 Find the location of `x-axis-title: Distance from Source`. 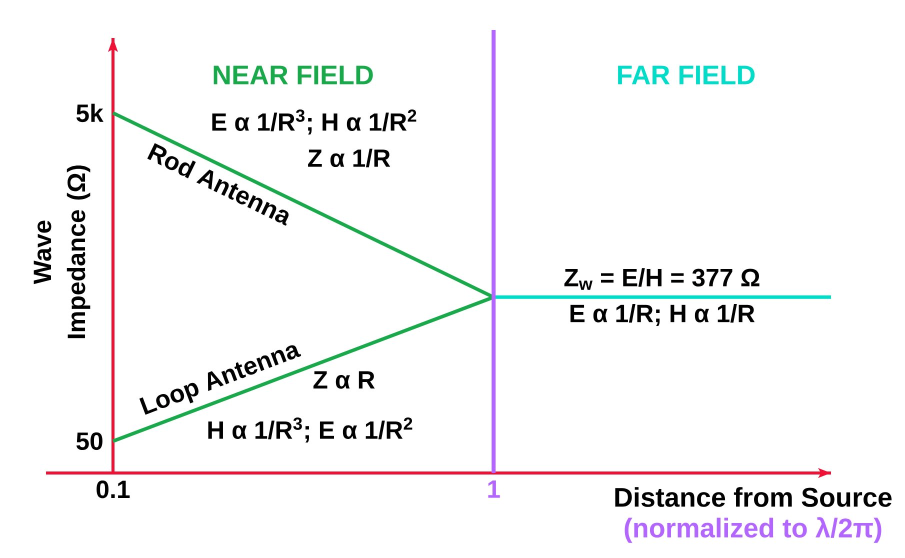

x-axis-title: Distance from Source is located at coordinates (753, 497).